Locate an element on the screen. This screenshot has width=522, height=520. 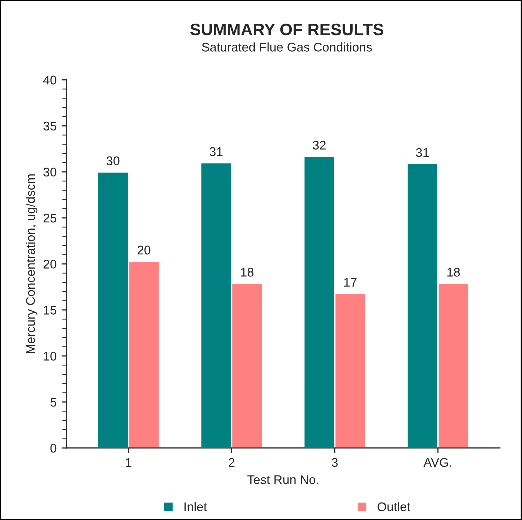
y-tick-label: 15 is located at coordinates (50, 310).